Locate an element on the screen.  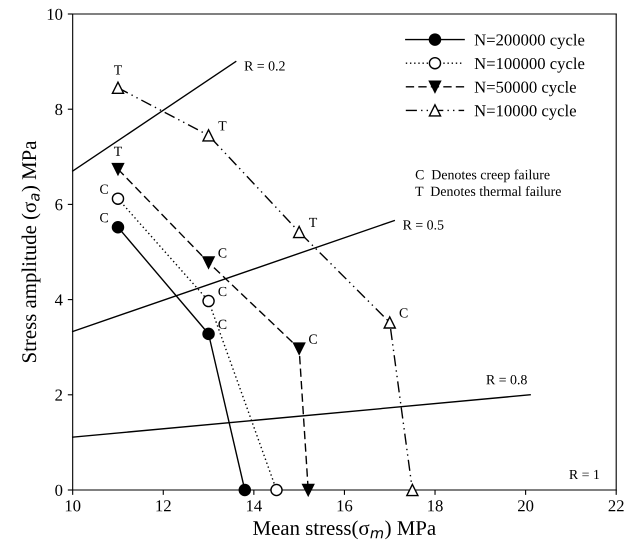
x-tick-label: 14 is located at coordinates (254, 506).